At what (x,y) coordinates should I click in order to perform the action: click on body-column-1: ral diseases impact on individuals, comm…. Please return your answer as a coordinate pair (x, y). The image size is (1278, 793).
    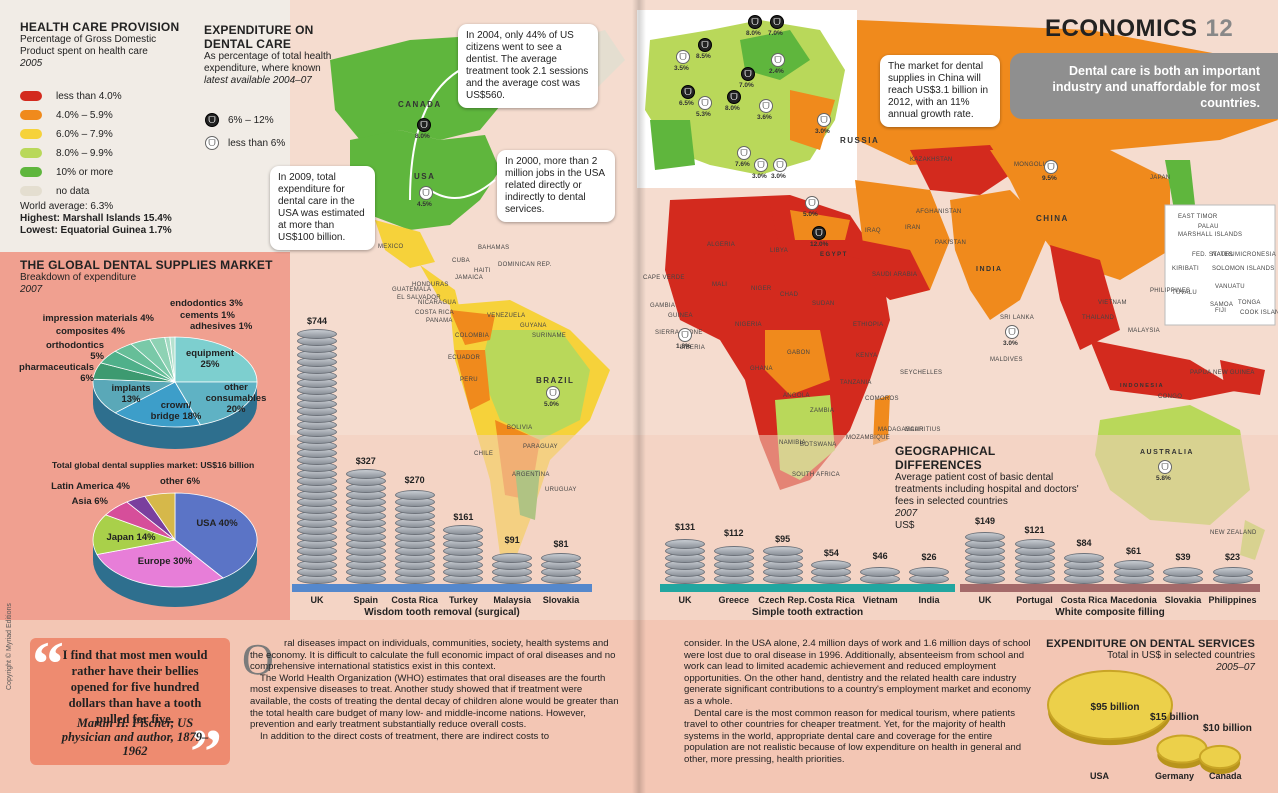
    Looking at the image, I should click on (436, 690).